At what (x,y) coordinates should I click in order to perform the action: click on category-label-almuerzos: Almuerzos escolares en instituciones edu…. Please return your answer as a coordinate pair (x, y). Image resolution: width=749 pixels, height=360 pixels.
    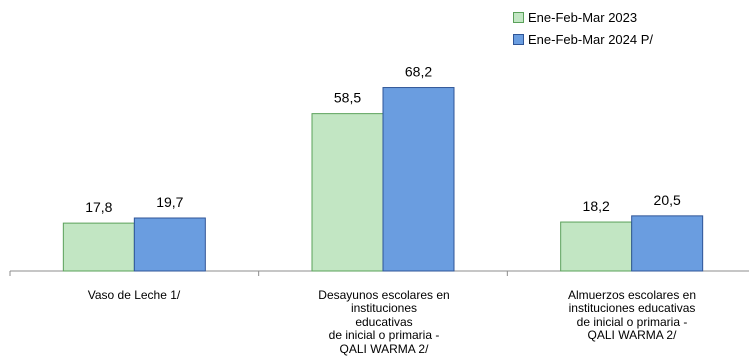
    Looking at the image, I should click on (632, 315).